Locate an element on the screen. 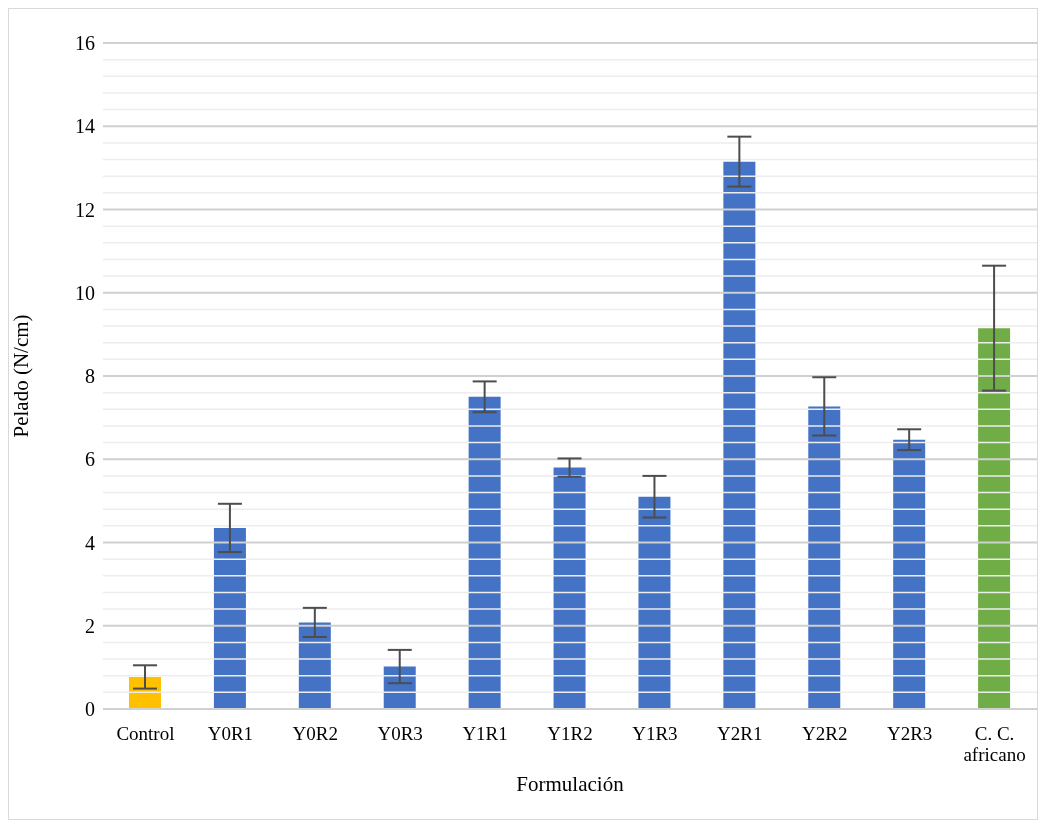 The width and height of the screenshot is (1045, 827). x-tick-label: Y0R3 is located at coordinates (400, 733).